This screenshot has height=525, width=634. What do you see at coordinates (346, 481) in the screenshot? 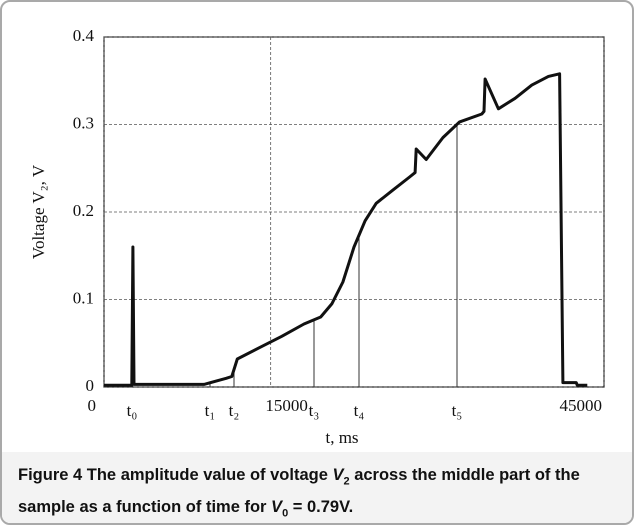
I see `caption-part: 2` at bounding box center [346, 481].